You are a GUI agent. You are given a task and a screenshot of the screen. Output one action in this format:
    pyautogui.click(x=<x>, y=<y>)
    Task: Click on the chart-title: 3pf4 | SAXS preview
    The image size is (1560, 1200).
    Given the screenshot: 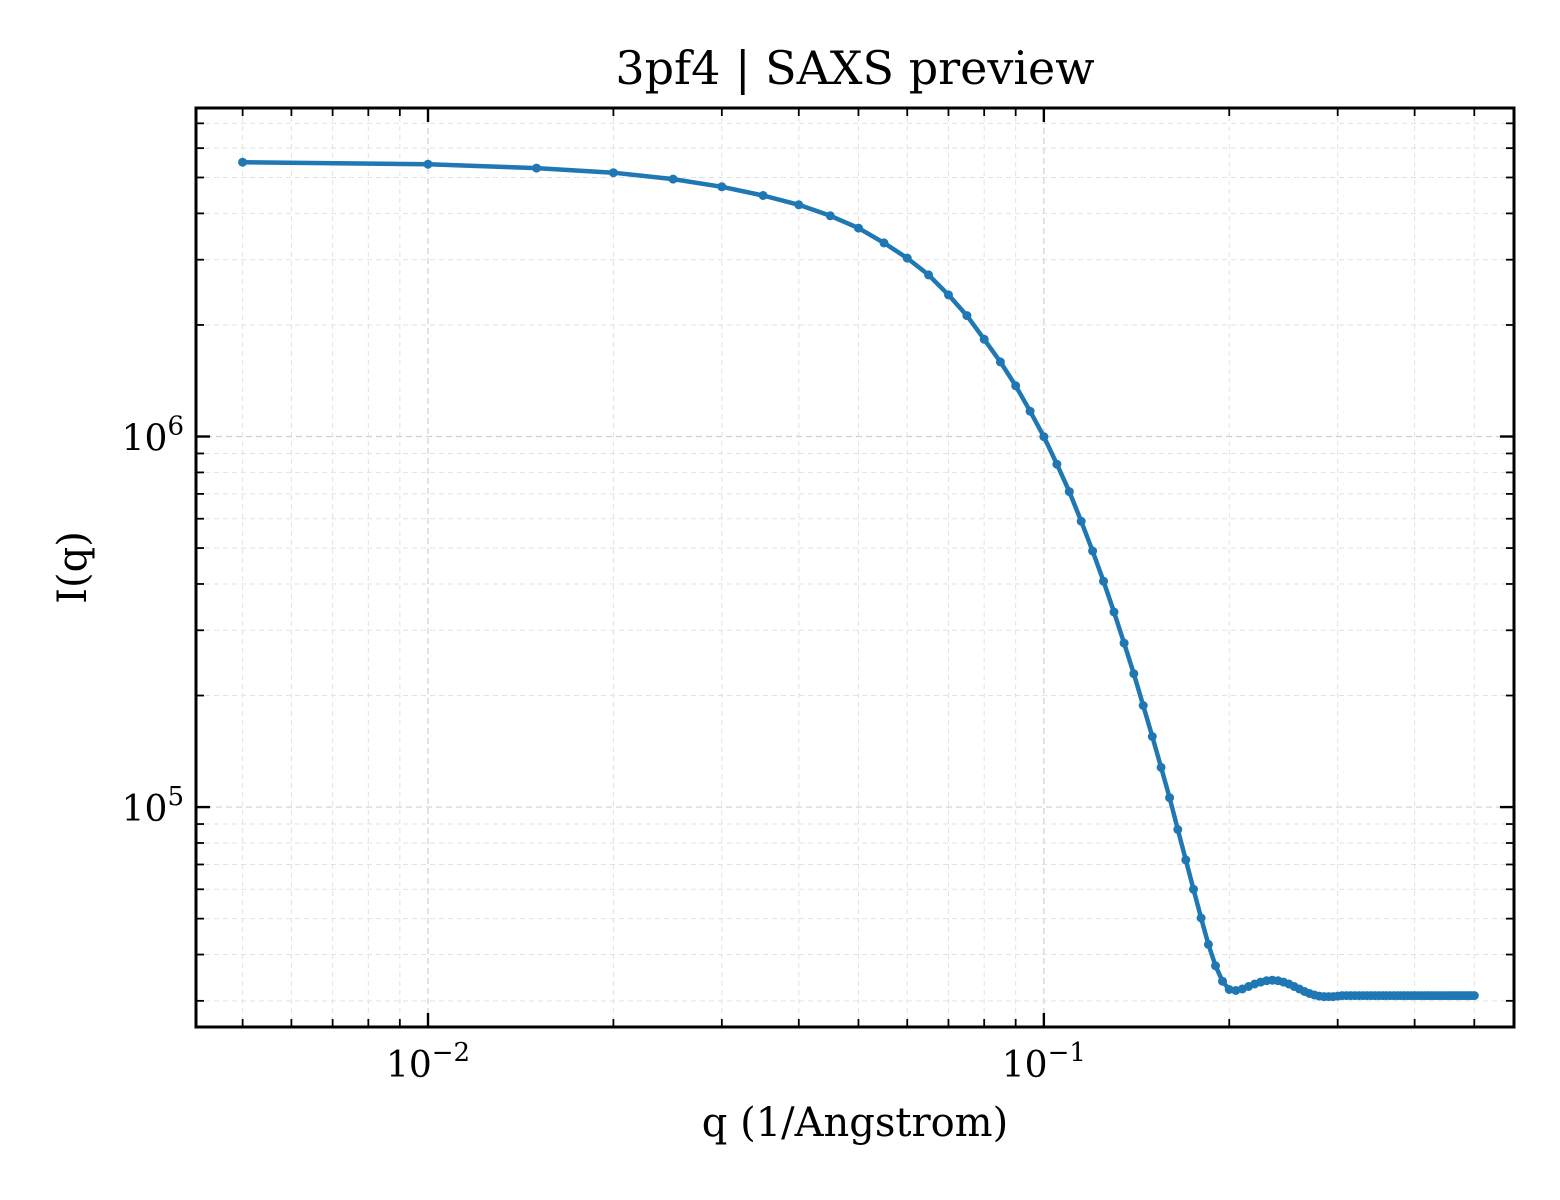 What is the action you would take?
    pyautogui.click(x=854, y=68)
    